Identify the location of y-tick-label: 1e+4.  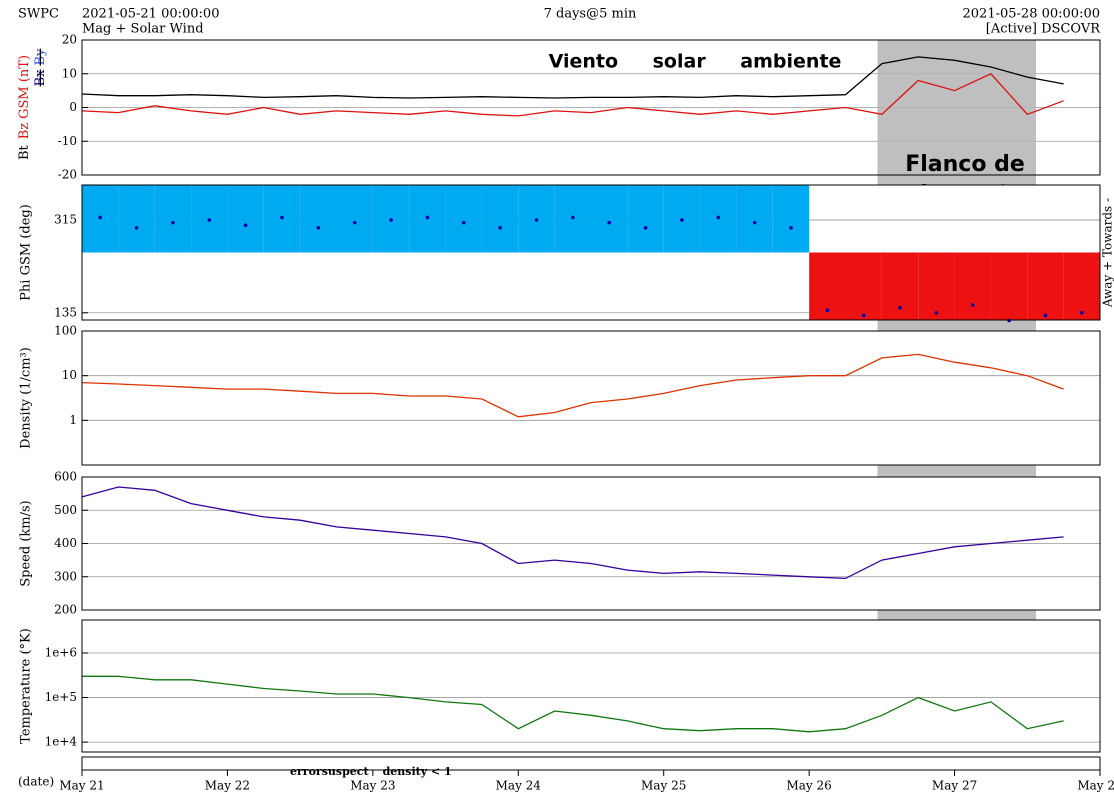
(61, 742).